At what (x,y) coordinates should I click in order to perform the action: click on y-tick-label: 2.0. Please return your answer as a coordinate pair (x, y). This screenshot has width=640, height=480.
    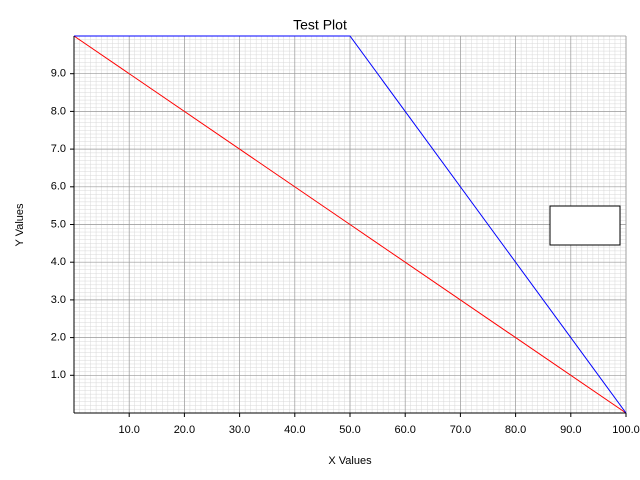
    Looking at the image, I should click on (58, 338).